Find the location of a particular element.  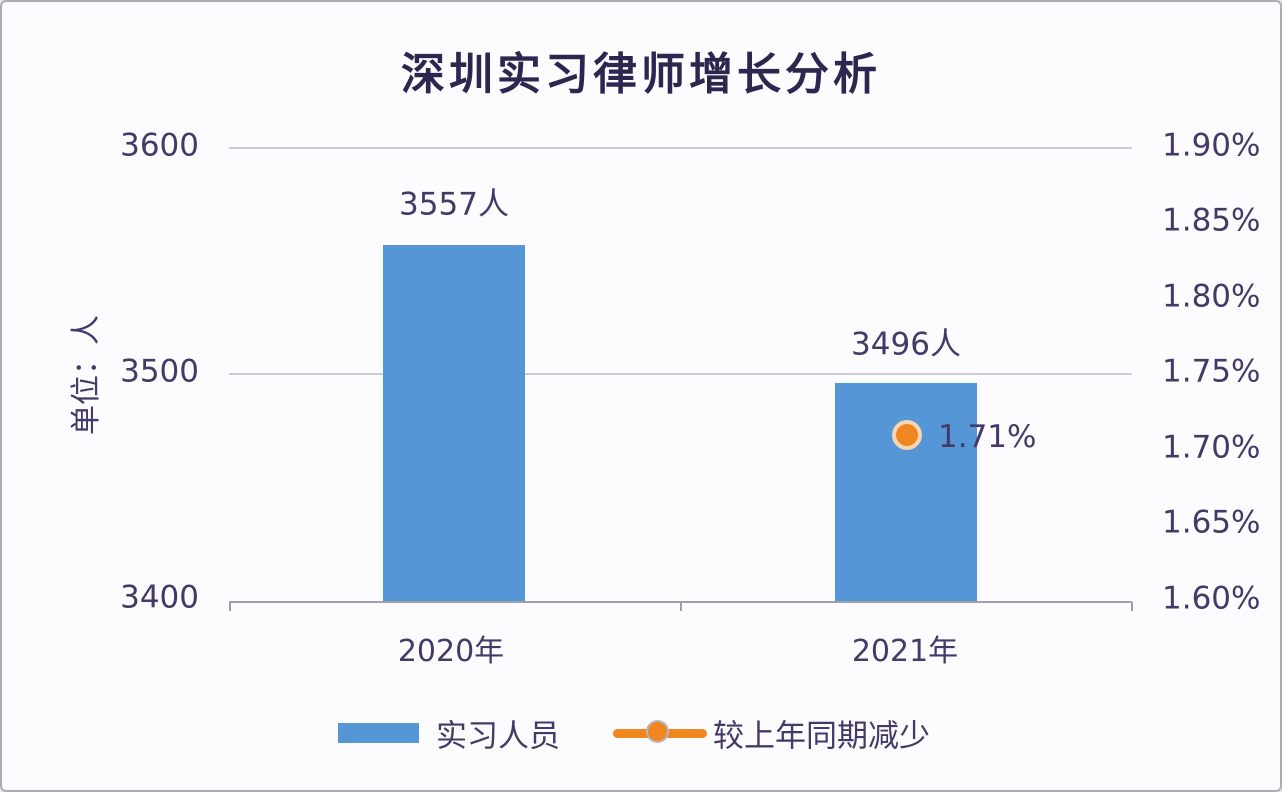

left-axis-tick-3400: 3400 is located at coordinates (159, 597).